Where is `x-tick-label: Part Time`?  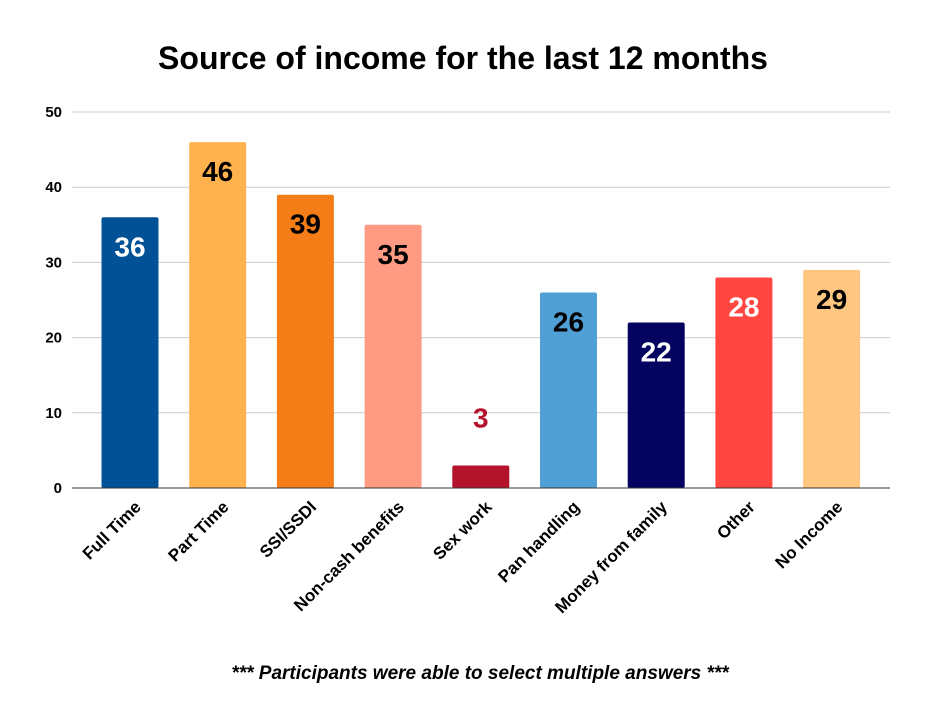
x-tick-label: Part Time is located at coordinates (199, 531).